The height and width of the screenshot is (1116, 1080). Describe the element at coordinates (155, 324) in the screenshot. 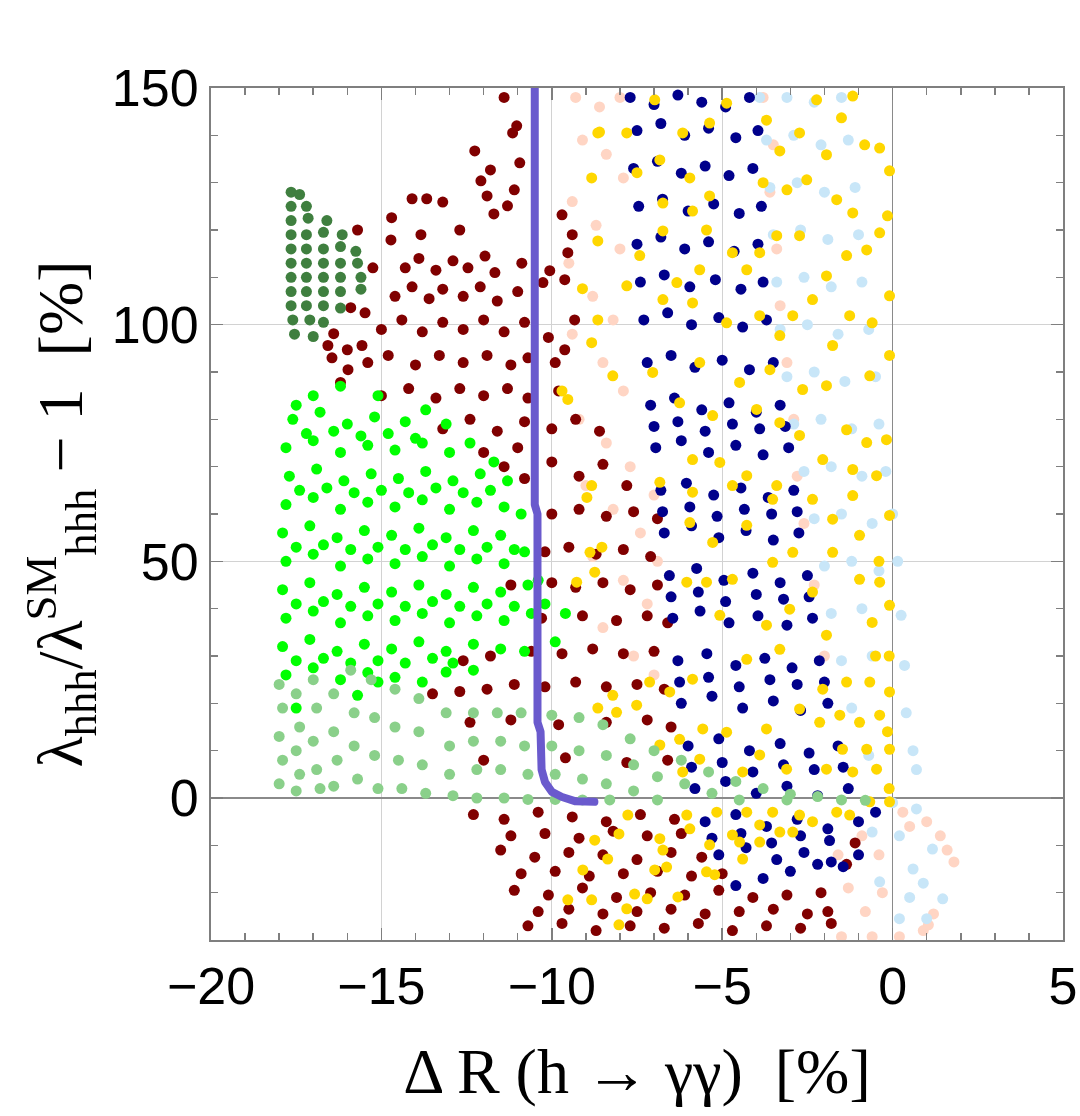

I see `y-tick-label: 100` at that location.